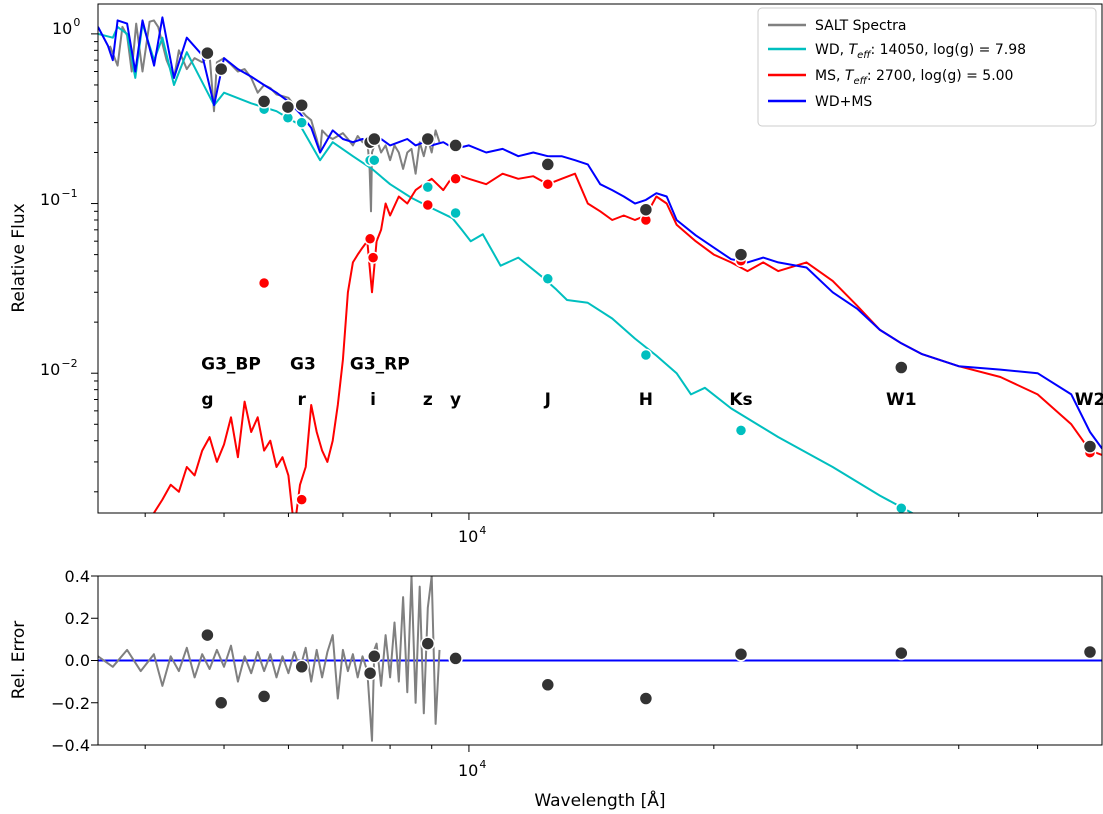 The width and height of the screenshot is (1103, 814). What do you see at coordinates (1089, 400) in the screenshot?
I see `band-label-w2: W2` at bounding box center [1089, 400].